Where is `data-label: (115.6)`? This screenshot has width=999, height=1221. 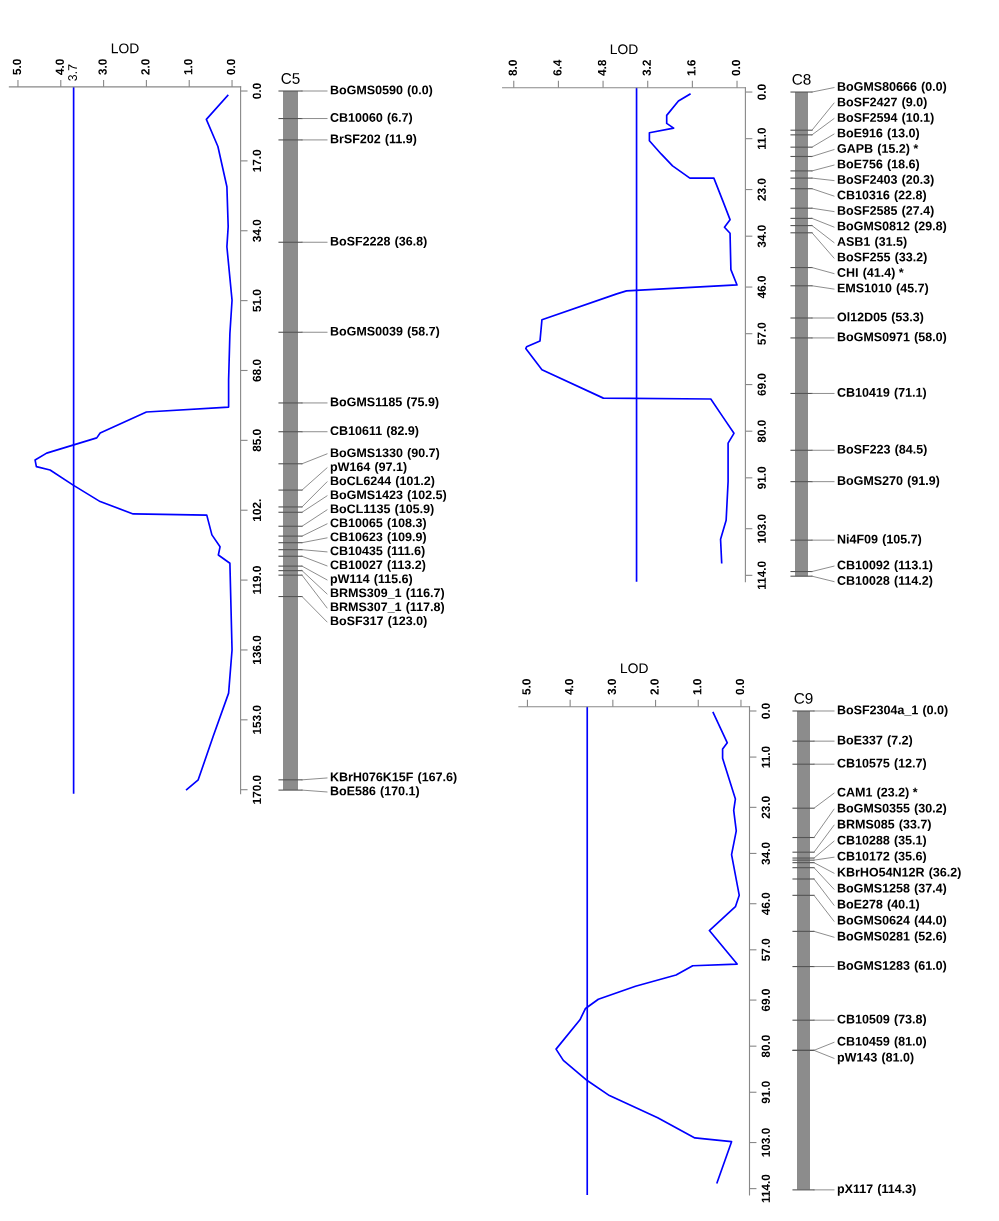
data-label: (115.6) is located at coordinates (393, 580).